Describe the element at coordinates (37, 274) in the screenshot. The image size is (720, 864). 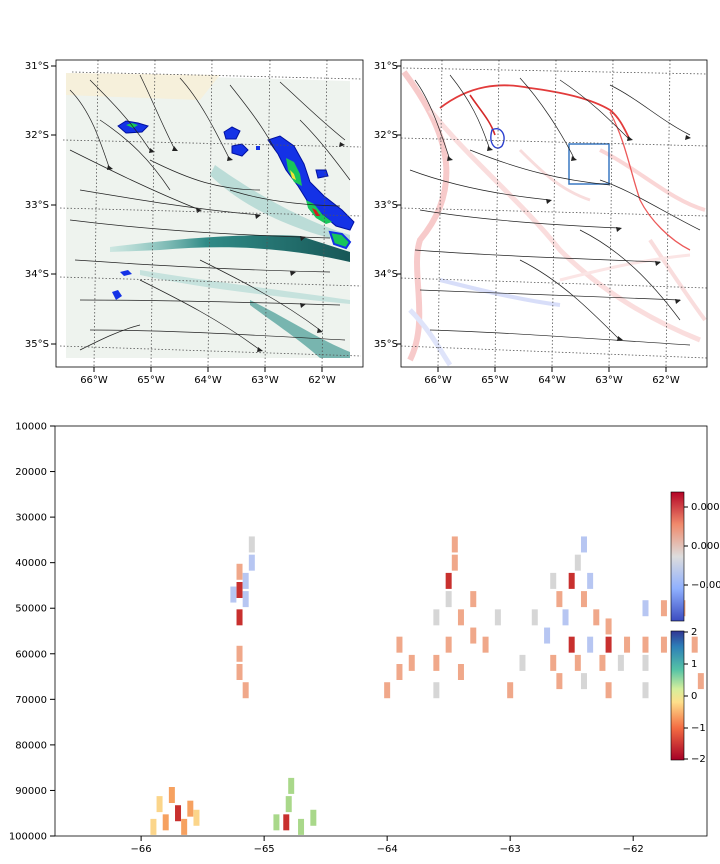
I see `ytick-label: 34°S` at that location.